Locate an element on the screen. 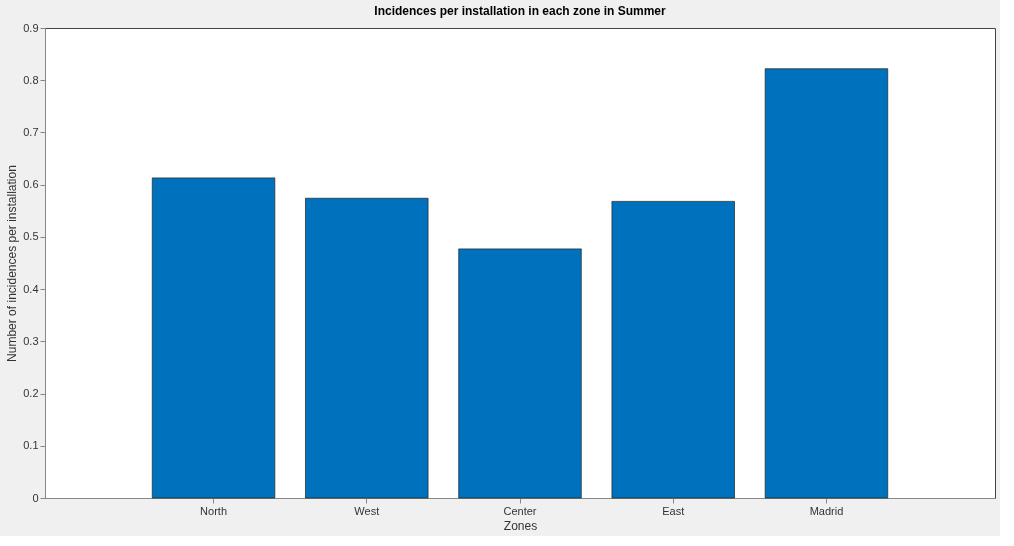 The width and height of the screenshot is (1014, 546). y-tick-label: 0.4 is located at coordinates (31, 288).